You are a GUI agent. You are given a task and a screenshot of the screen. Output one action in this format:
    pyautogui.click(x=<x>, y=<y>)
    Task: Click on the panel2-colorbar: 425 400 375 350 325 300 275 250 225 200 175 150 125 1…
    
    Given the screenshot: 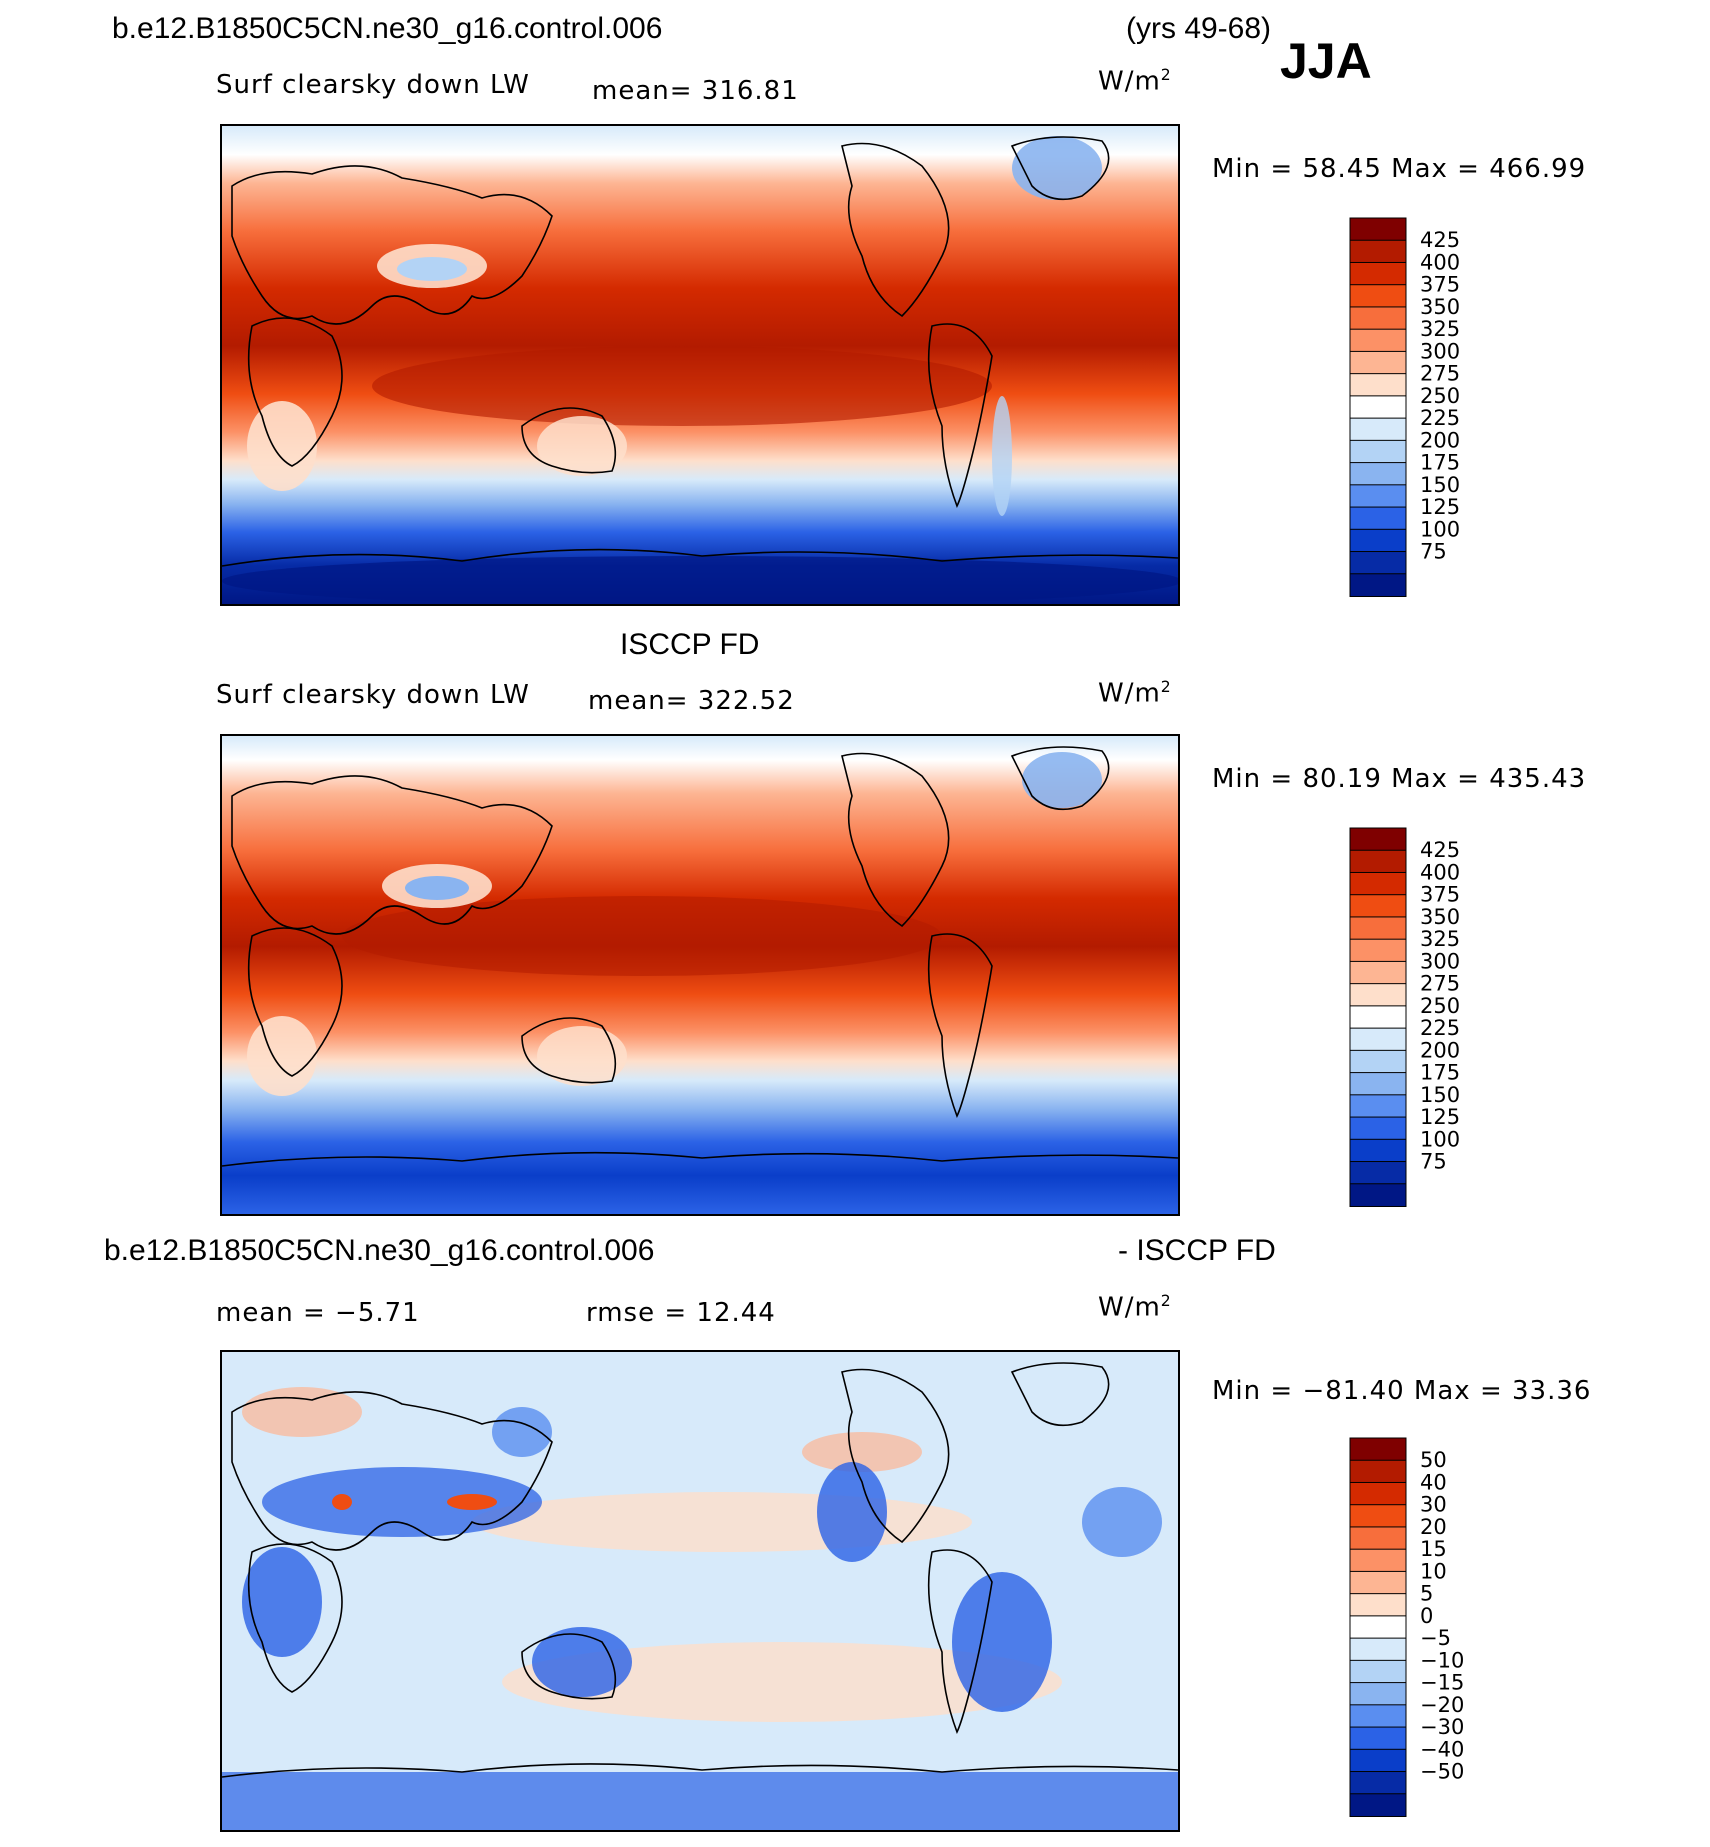 What is the action you would take?
    pyautogui.click(x=1404, y=1017)
    